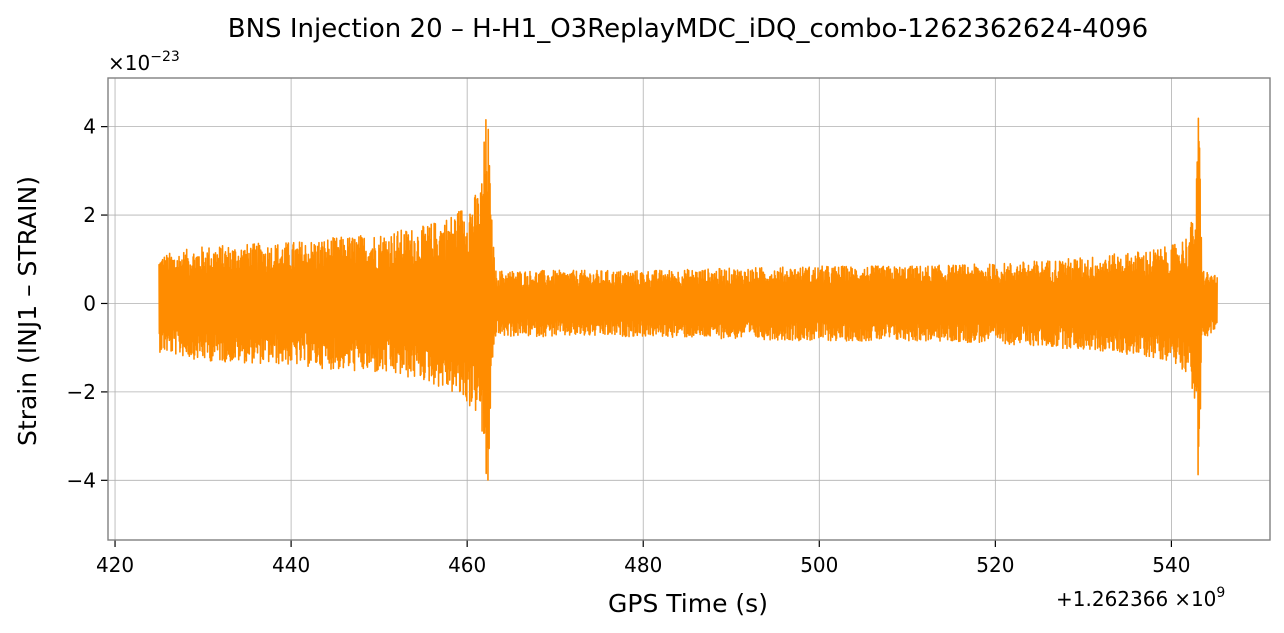 This screenshot has width=1284, height=633. What do you see at coordinates (81, 392) in the screenshot?
I see `y-tick-label: −2` at bounding box center [81, 392].